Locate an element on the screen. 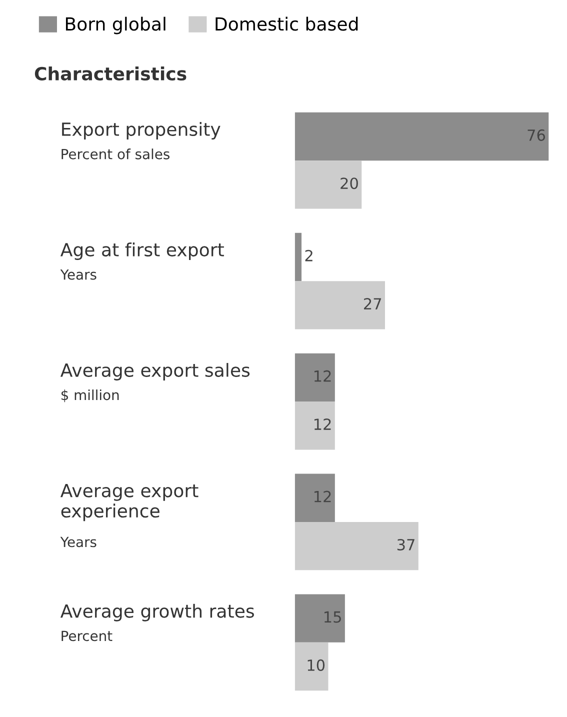 The height and width of the screenshot is (717, 567). data-label: 27 is located at coordinates (373, 304).